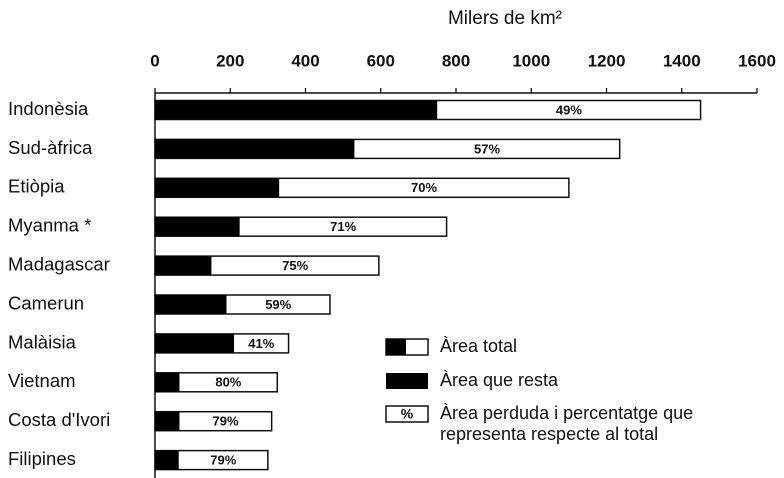  What do you see at coordinates (499, 380) in the screenshot?
I see `legend-label: Àrea que resta` at bounding box center [499, 380].